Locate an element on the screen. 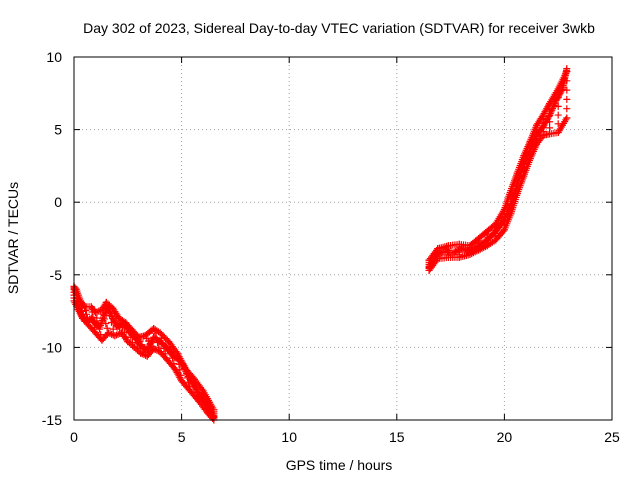  y-tick-label: 5 is located at coordinates (58, 130).